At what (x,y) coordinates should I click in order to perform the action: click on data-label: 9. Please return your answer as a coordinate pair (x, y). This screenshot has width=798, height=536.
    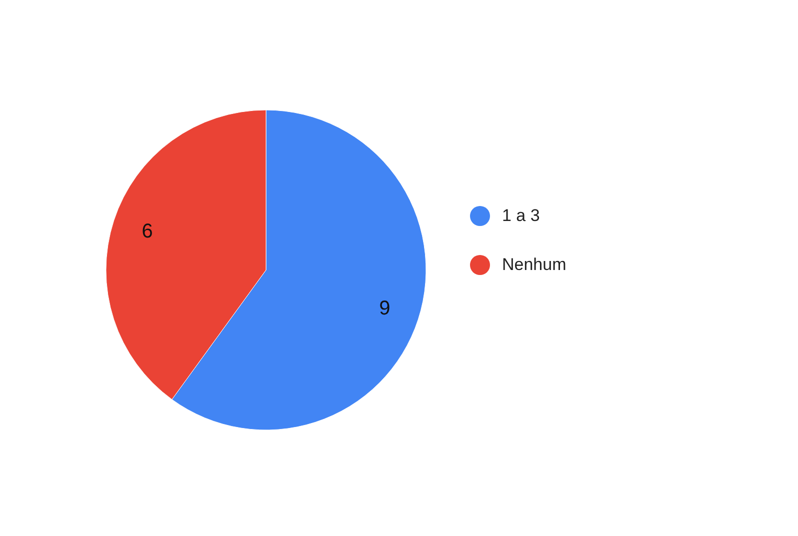
    Looking at the image, I should click on (384, 309).